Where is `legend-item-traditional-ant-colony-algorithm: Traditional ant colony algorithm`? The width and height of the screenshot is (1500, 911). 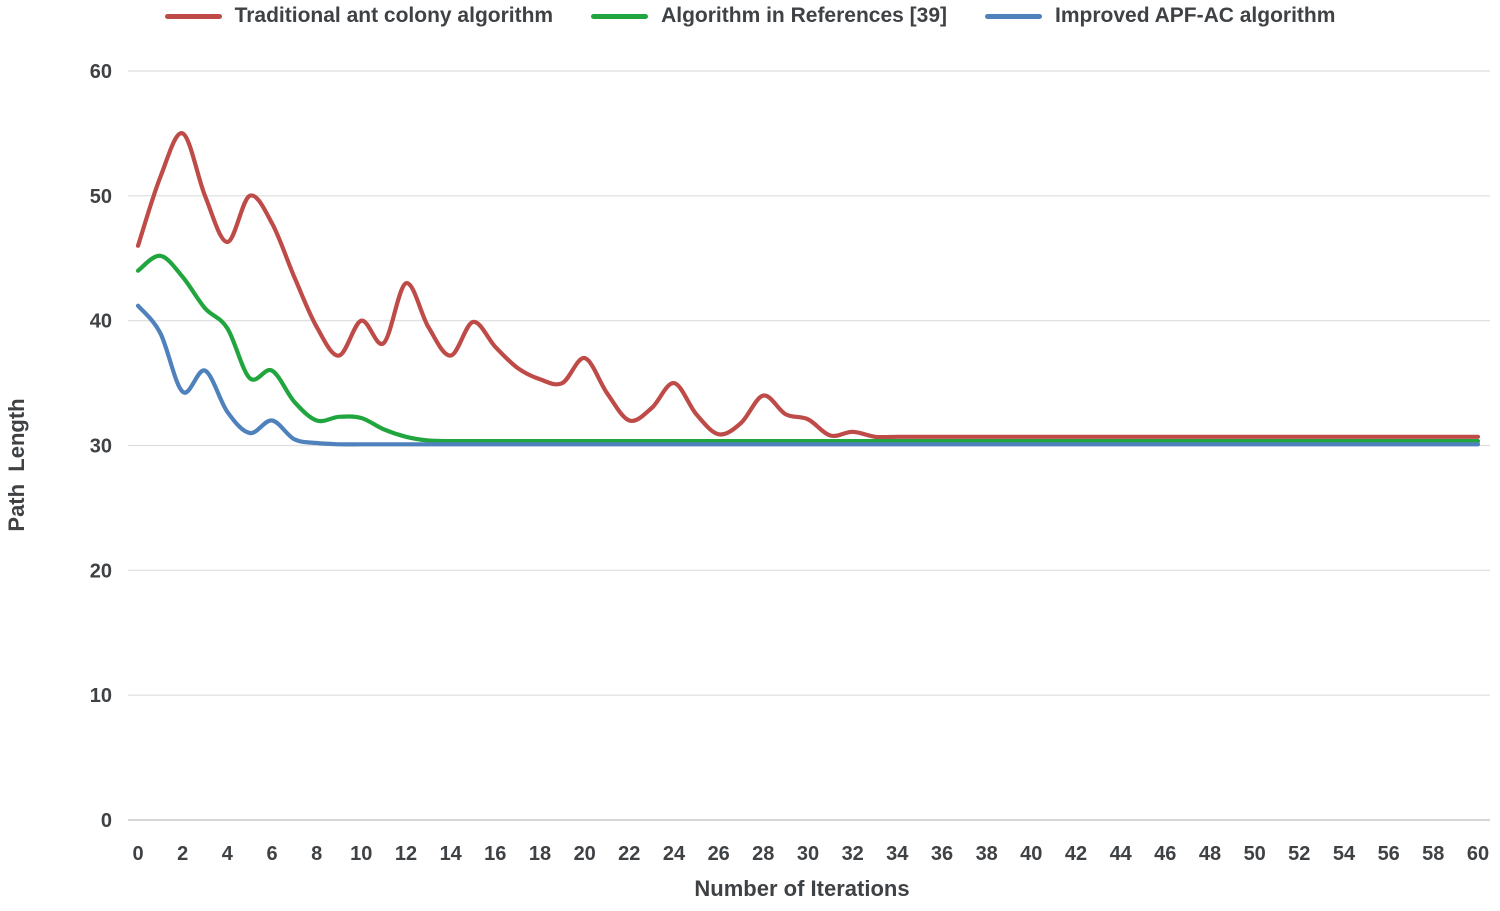 legend-item-traditional-ant-colony-algorithm: Traditional ant colony algorithm is located at coordinates (359, 16).